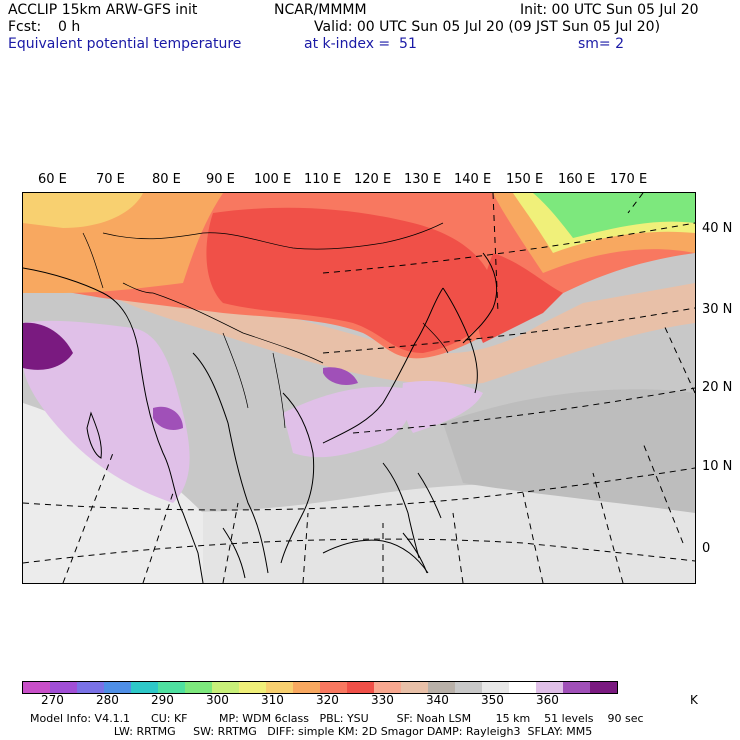 This screenshot has width=740, height=740. Describe the element at coordinates (347, 422) in the screenshot. I see `purple-region-south-china` at that location.